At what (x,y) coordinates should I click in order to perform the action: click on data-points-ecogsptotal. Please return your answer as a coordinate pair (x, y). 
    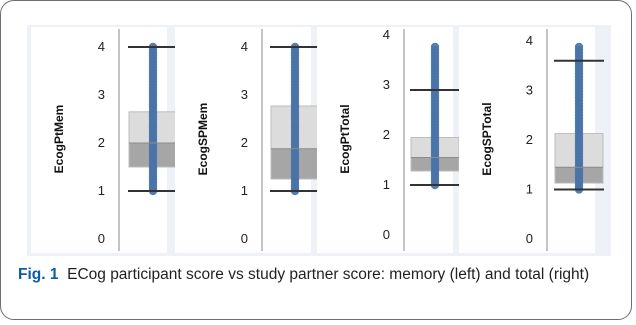
    Looking at the image, I should click on (579, 118).